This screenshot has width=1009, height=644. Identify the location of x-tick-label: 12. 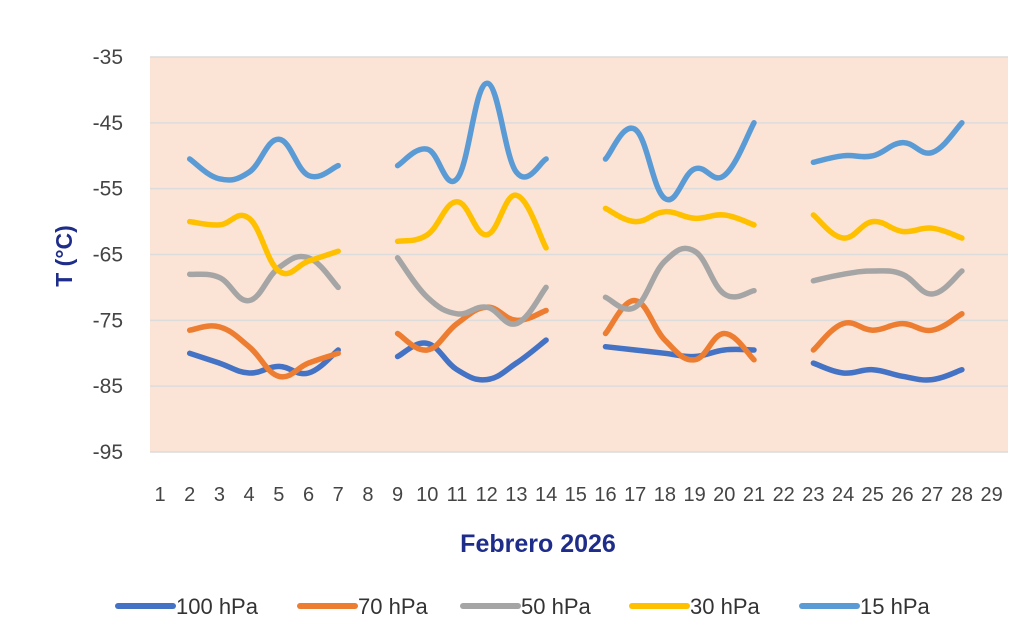
(487, 495).